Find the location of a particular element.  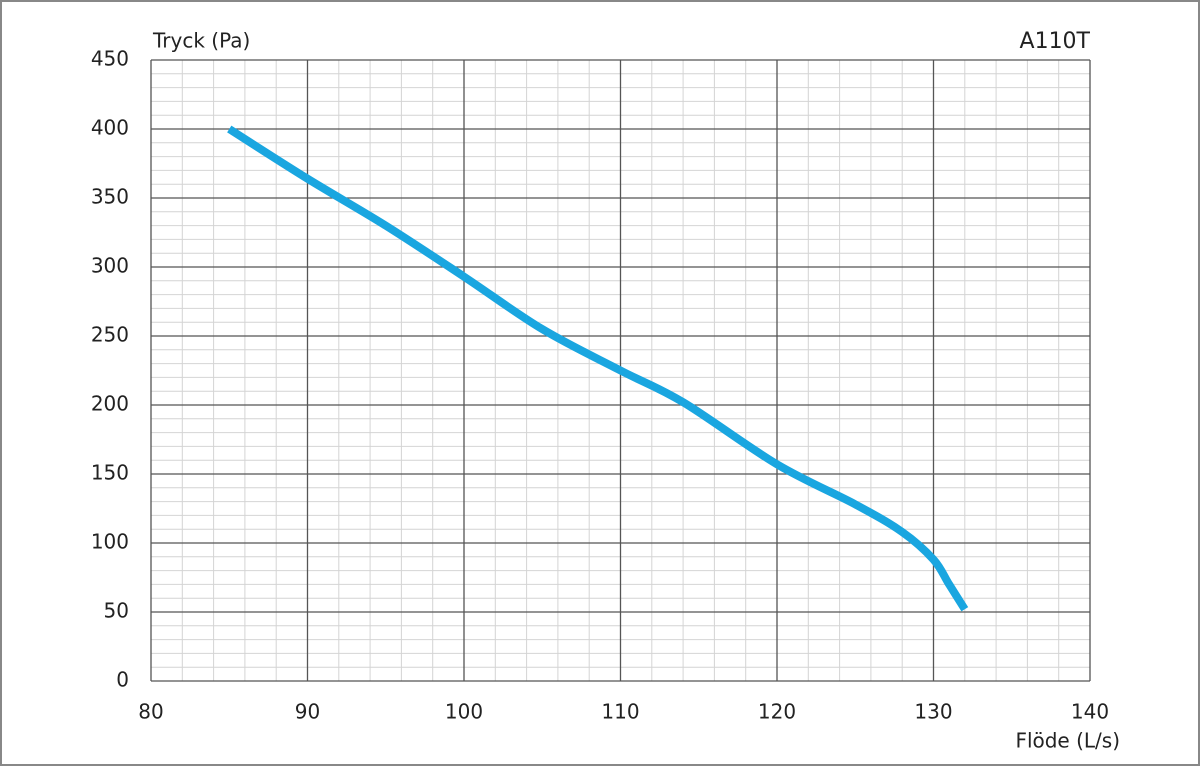

y-tick-label: 250 is located at coordinates (110, 335).